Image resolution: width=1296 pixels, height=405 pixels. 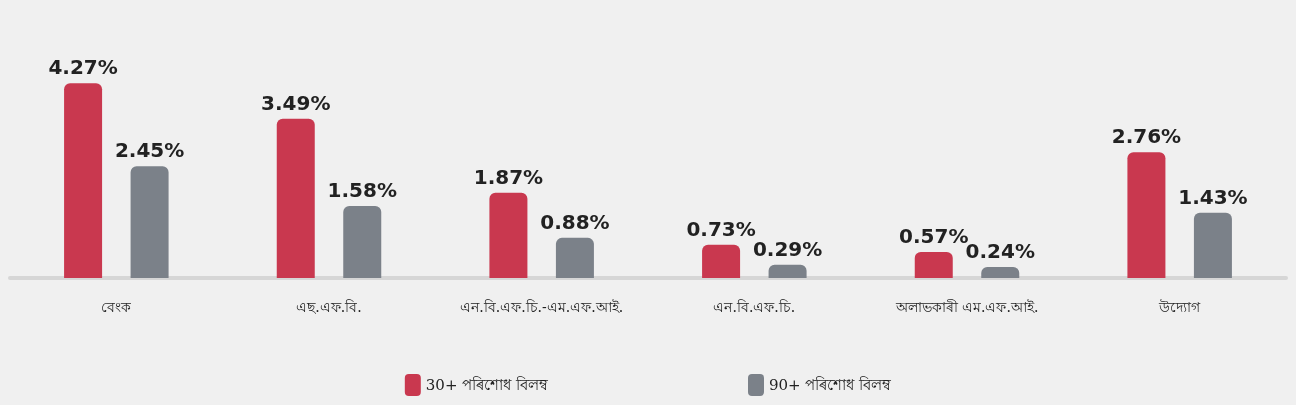 I want to click on data-label: 1.43%, so click(x=1213, y=196).